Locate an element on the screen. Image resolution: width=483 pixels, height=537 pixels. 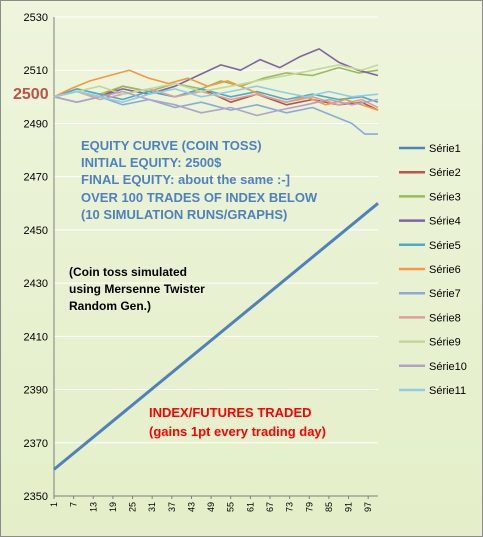
x-tick-label: 91 is located at coordinates (349, 507).